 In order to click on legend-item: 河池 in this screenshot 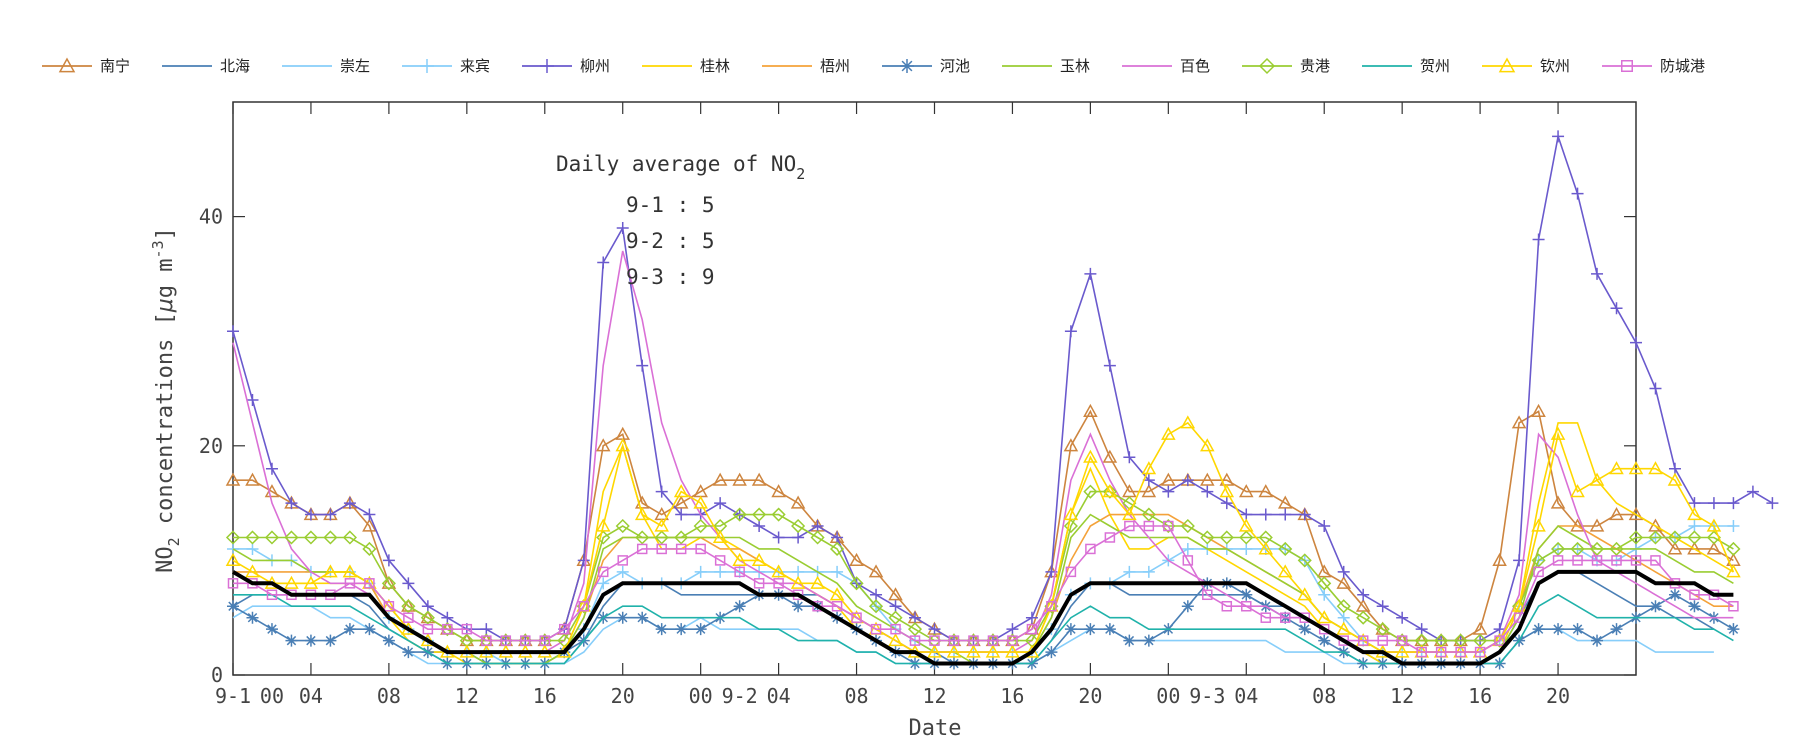, I will do `click(926, 66)`.